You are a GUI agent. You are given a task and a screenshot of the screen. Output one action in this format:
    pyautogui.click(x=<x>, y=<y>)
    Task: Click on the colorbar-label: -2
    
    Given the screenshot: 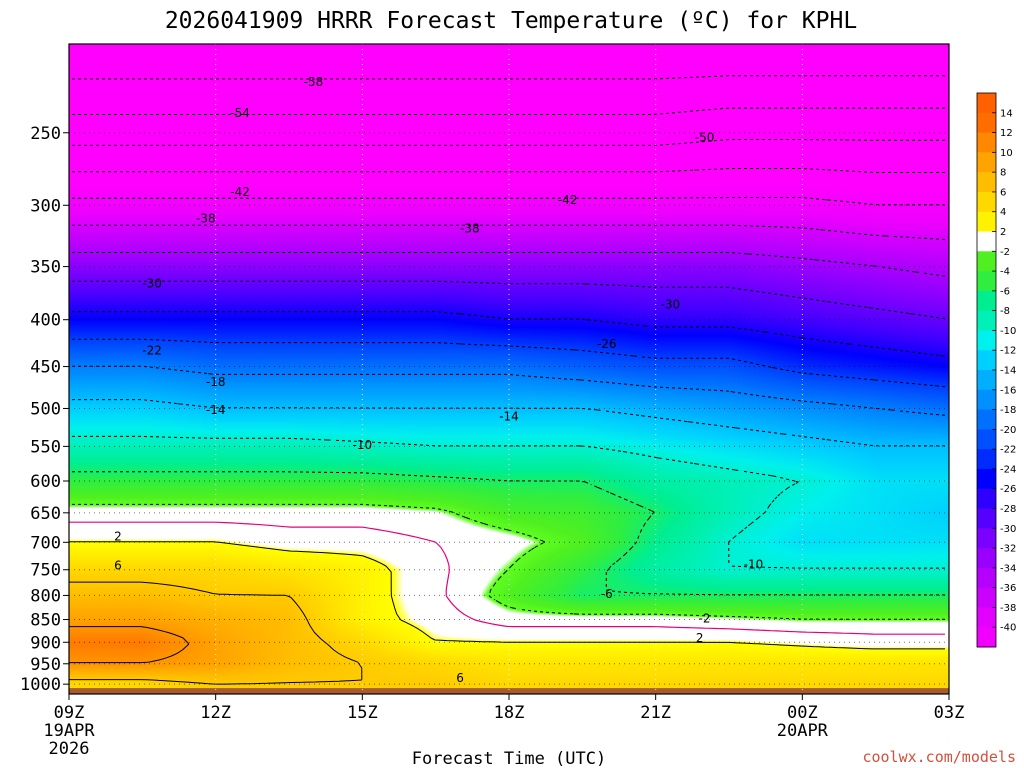 What is the action you would take?
    pyautogui.click(x=1005, y=252)
    